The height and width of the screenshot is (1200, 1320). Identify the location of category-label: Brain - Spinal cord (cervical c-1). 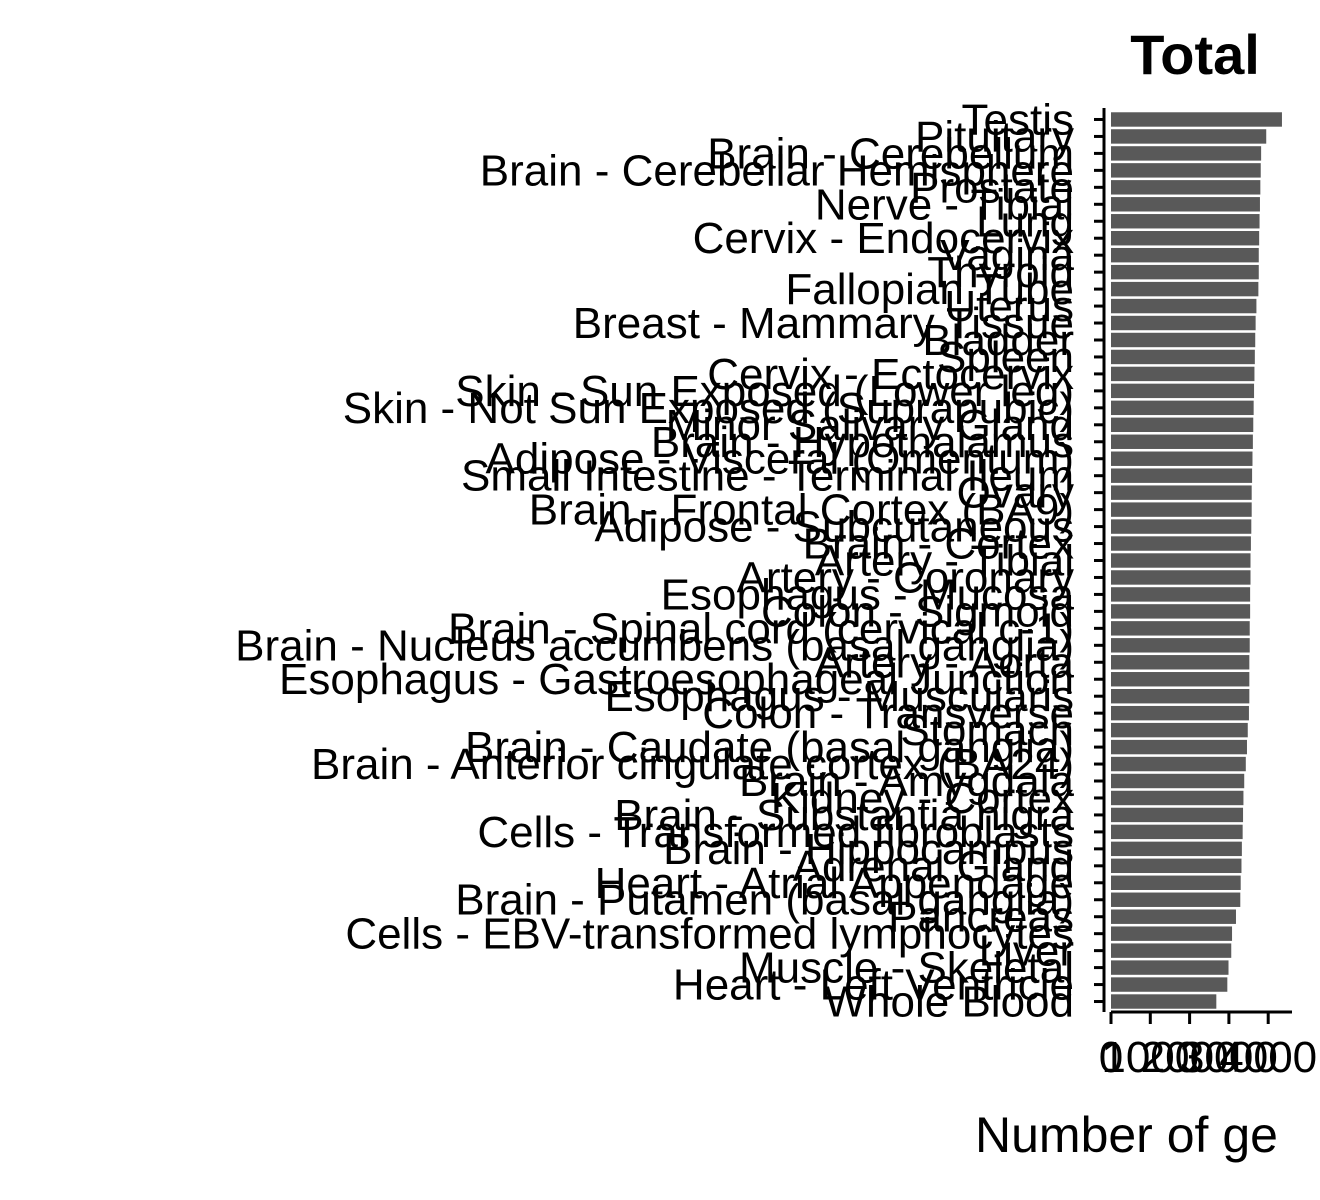
(761, 628).